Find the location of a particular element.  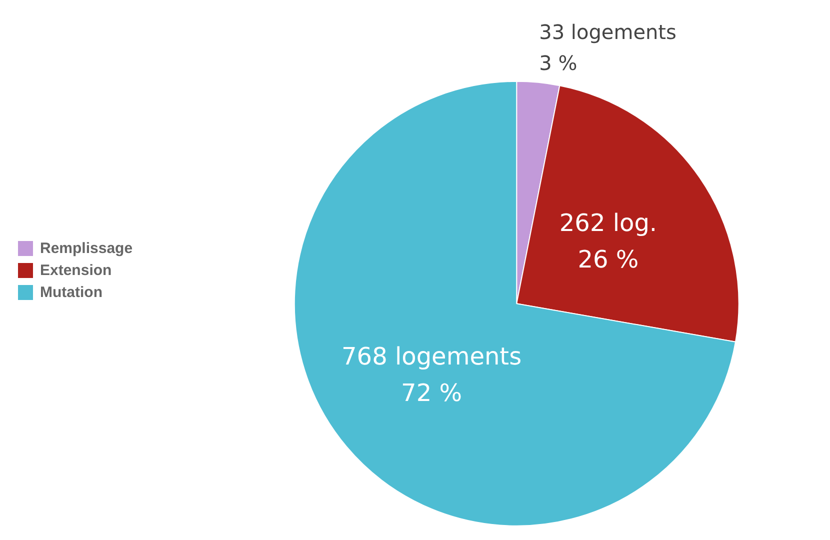

legend-label: Extension is located at coordinates (76, 270).